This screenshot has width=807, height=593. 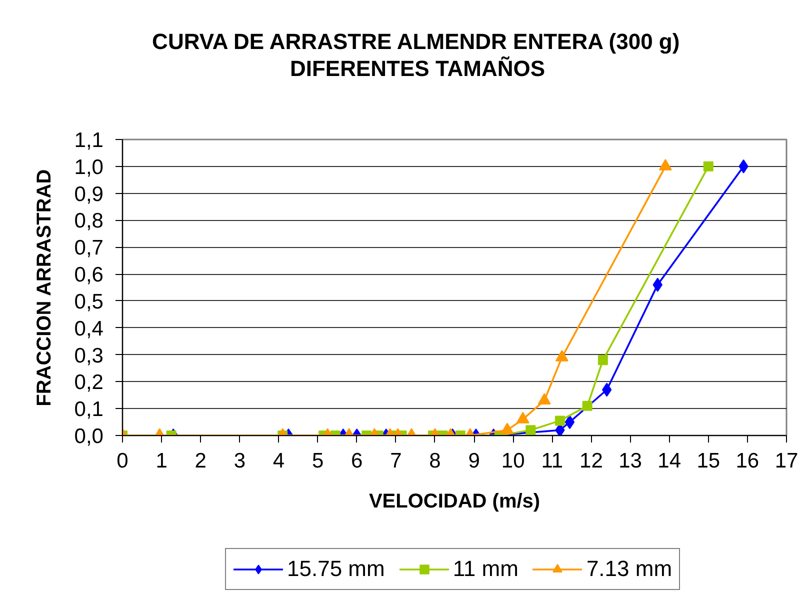 I want to click on y-axis-title: FRACCION ARRASTRAD, so click(x=44, y=287).